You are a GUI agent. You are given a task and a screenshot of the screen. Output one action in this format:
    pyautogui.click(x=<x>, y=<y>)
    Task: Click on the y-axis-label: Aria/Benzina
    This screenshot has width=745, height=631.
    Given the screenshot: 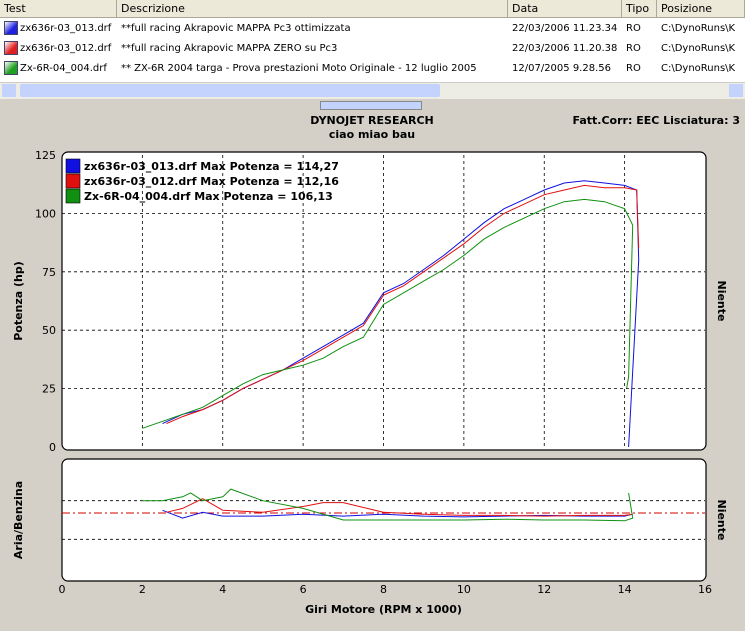 What is the action you would take?
    pyautogui.click(x=18, y=520)
    